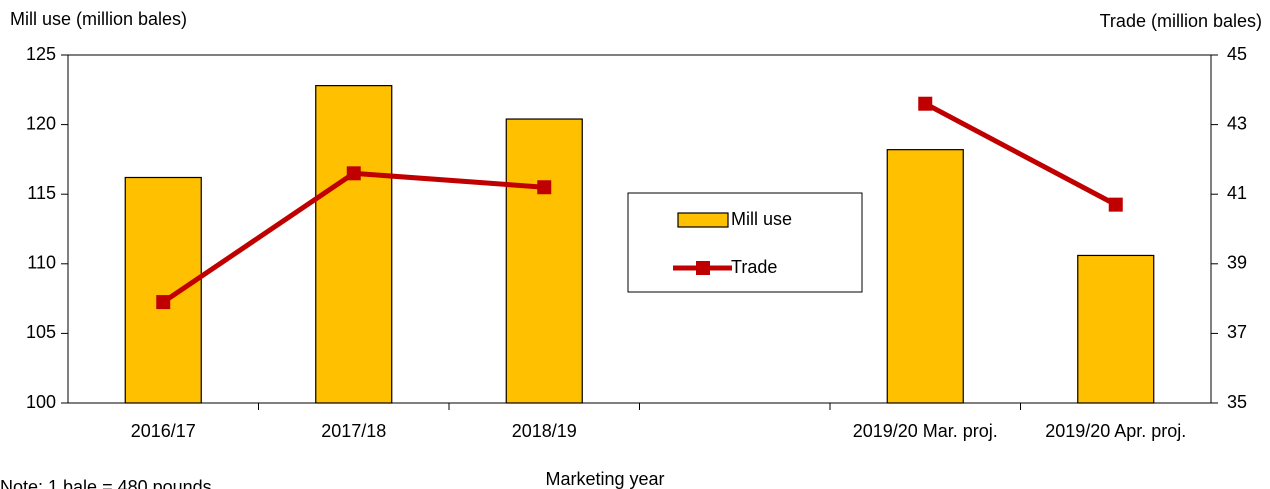  I want to click on x-tick-label: 2019/20 Apr. proj., so click(1116, 431).